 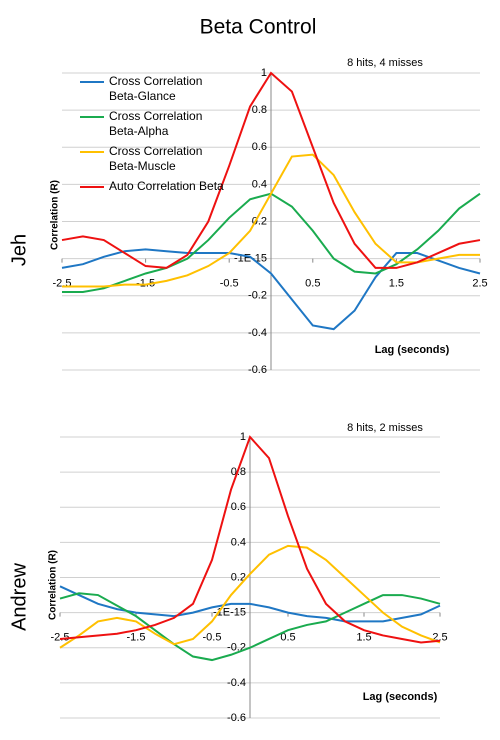 What do you see at coordinates (385, 63) in the screenshot?
I see `annotation: 8 hits, 4 misses` at bounding box center [385, 63].